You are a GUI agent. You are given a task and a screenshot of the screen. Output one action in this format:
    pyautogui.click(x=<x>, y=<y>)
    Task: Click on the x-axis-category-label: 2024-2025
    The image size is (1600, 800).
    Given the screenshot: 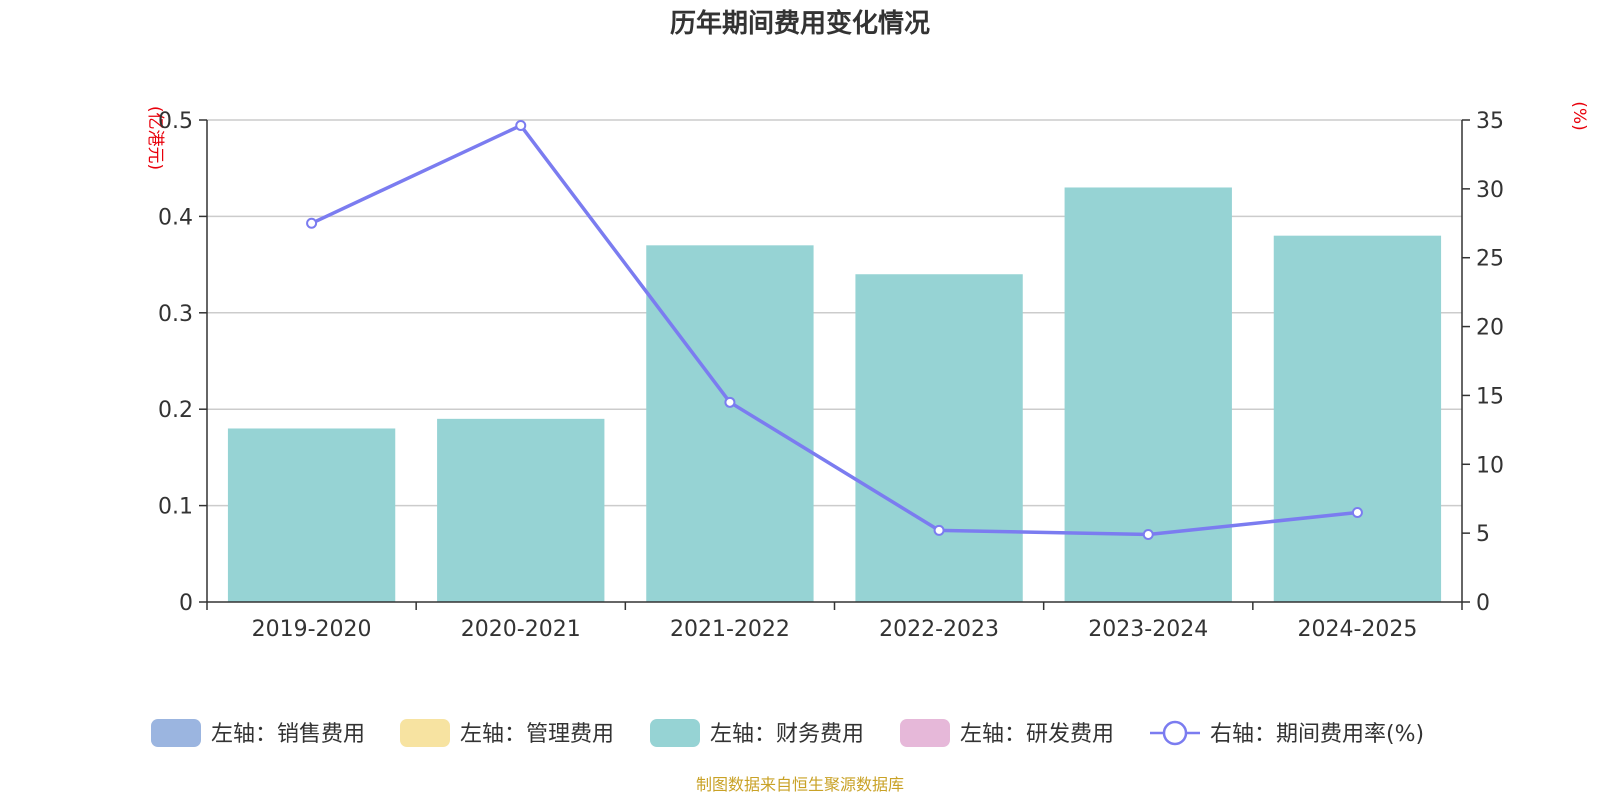 What is the action you would take?
    pyautogui.click(x=1357, y=629)
    